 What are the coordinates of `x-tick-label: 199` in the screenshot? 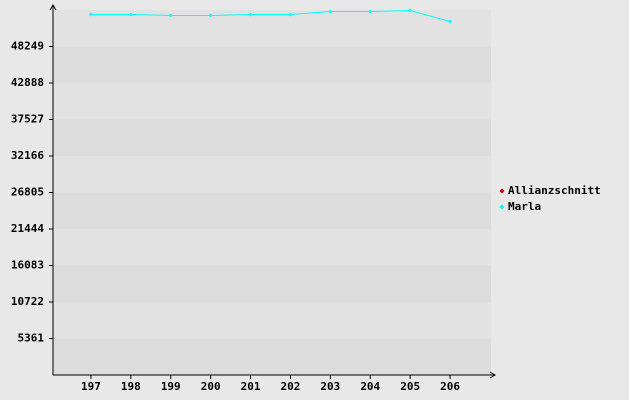 It's located at (171, 386).